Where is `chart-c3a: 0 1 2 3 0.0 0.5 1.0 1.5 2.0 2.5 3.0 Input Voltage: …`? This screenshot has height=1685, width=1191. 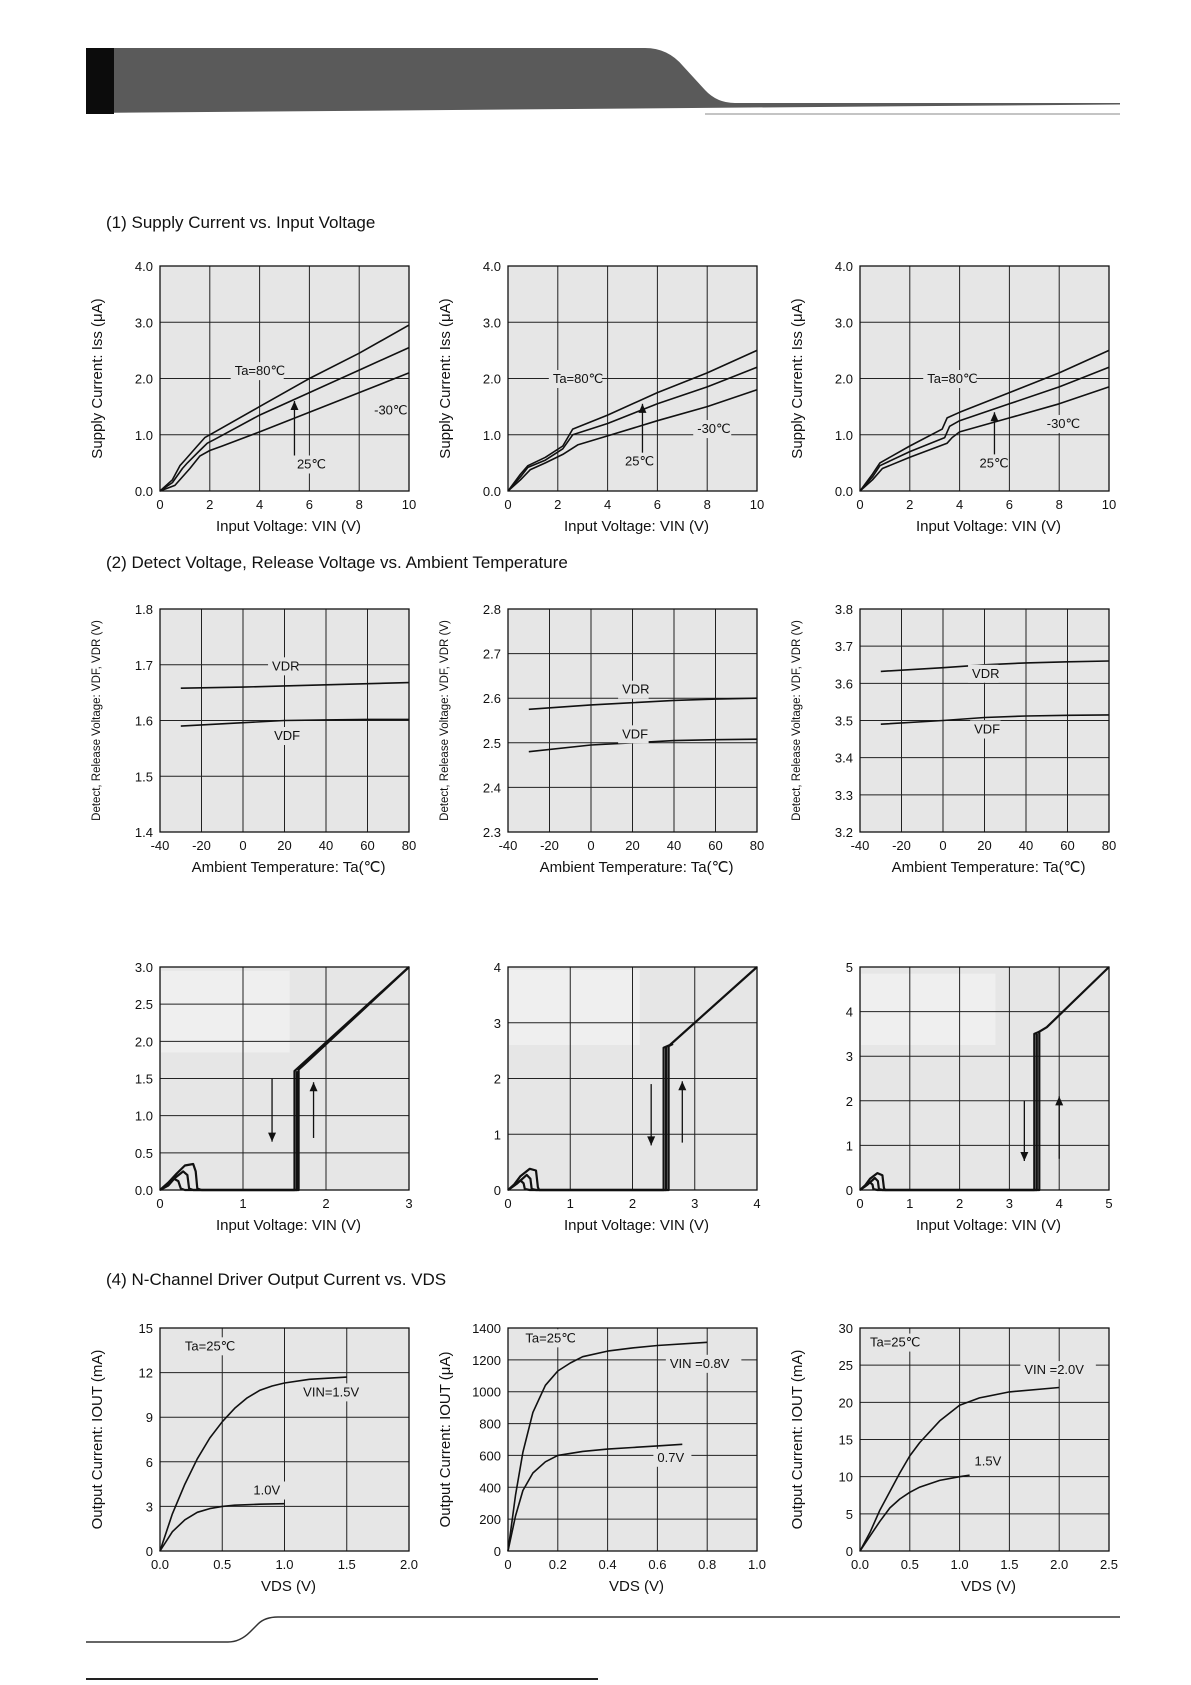 chart-c3a: 0 1 2 3 0.0 0.5 1.0 1.5 2.0 2.5 3.0 Input Voltage: … is located at coordinates (274, 1097).